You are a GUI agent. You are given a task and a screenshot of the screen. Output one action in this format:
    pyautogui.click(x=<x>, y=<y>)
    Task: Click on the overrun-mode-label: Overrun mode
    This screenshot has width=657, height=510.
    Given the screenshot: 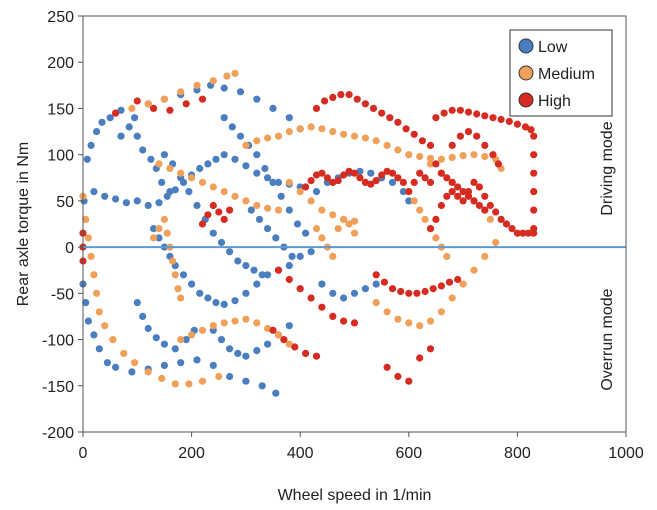 What is the action you would take?
    pyautogui.click(x=607, y=339)
    